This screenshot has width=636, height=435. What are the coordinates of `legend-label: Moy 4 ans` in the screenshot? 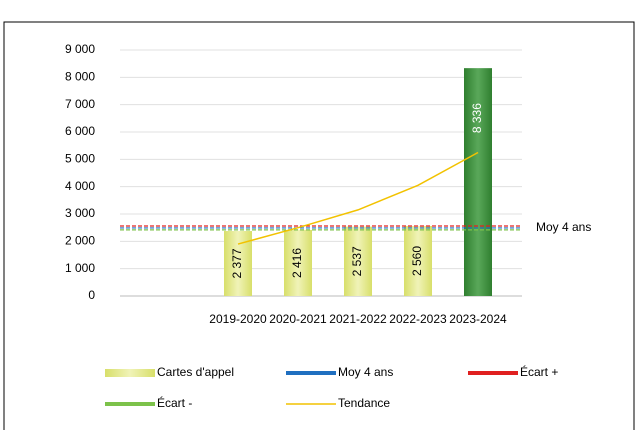 It's located at (365, 372).